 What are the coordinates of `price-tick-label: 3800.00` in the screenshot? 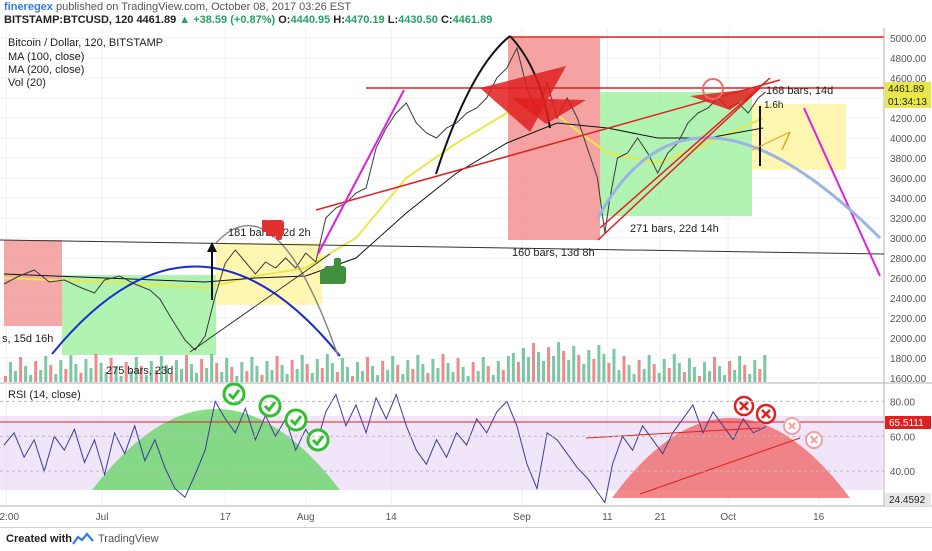 It's located at (908, 159).